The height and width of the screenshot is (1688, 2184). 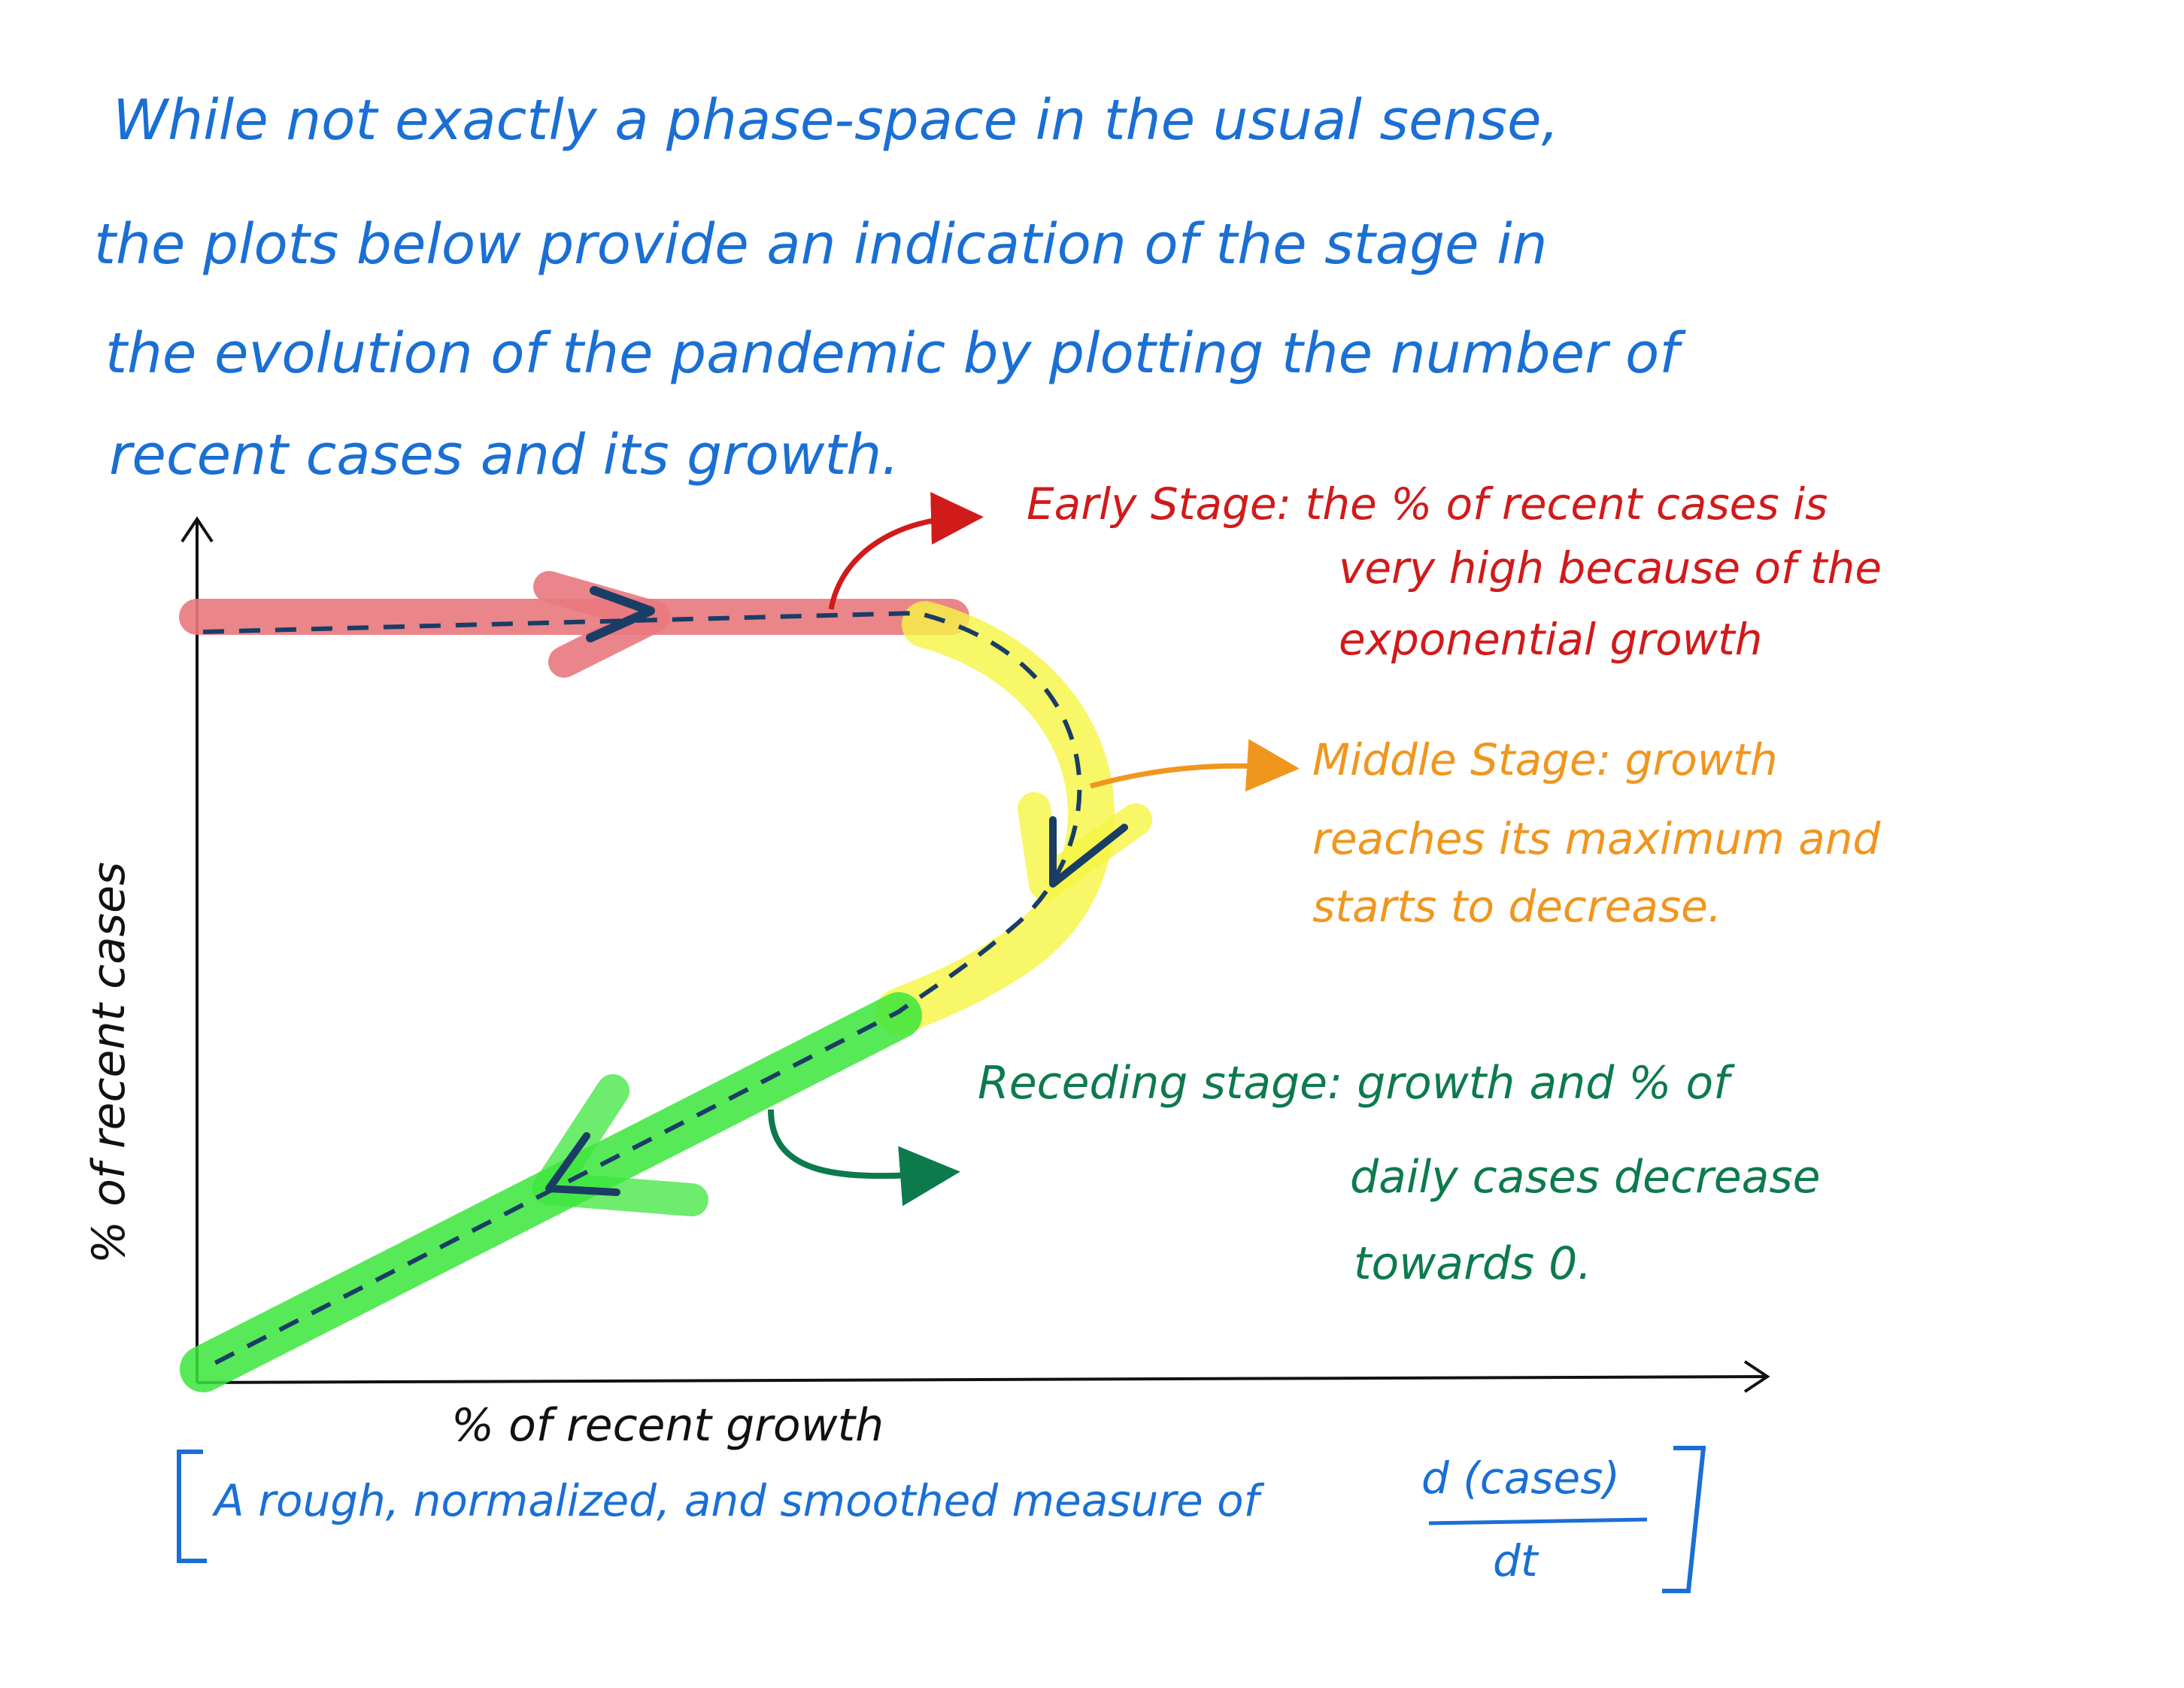 I want to click on early-line-1: Early Stage: the % of recent cases is, so click(x=1427, y=504).